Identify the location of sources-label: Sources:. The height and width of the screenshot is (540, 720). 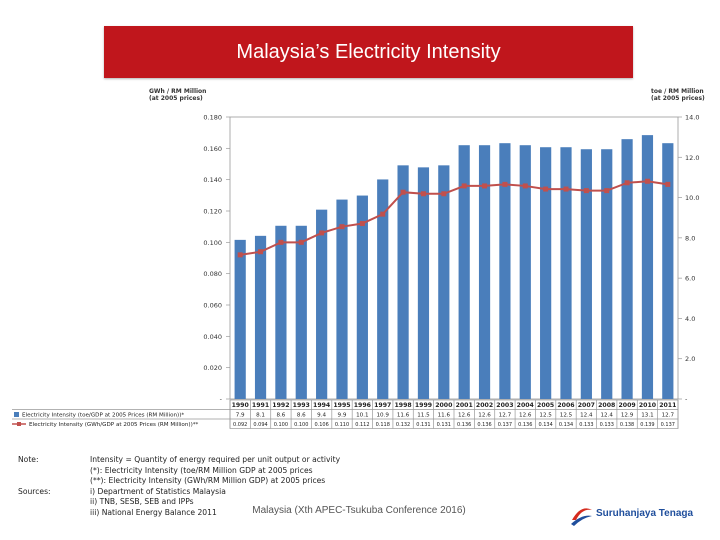
(34, 491).